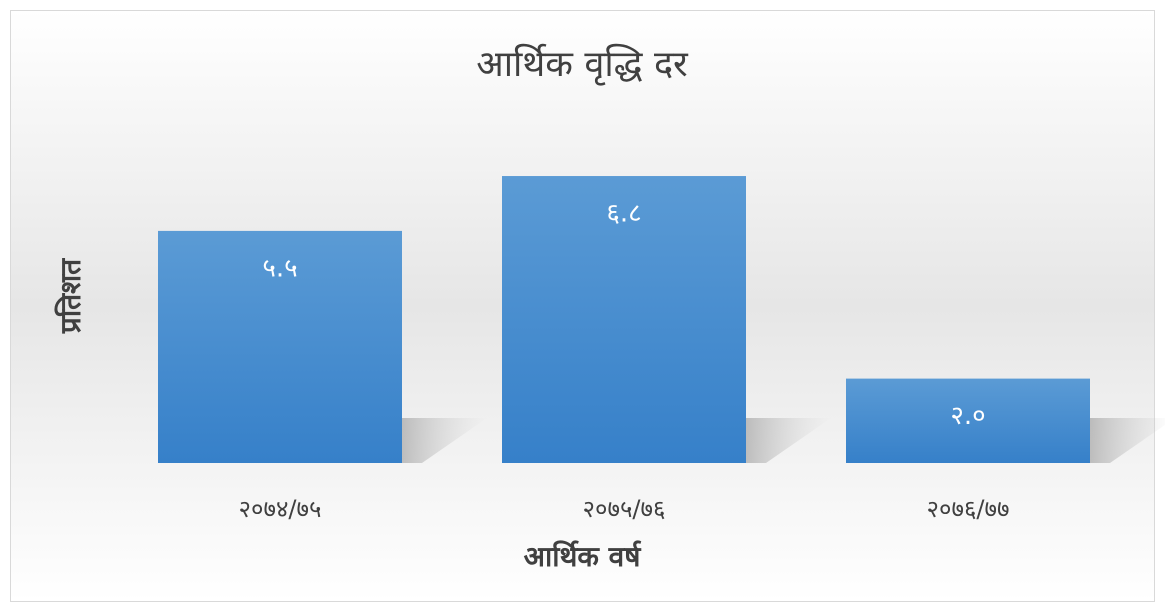  What do you see at coordinates (279, 268) in the screenshot?
I see `data-label: ५.५` at bounding box center [279, 268].